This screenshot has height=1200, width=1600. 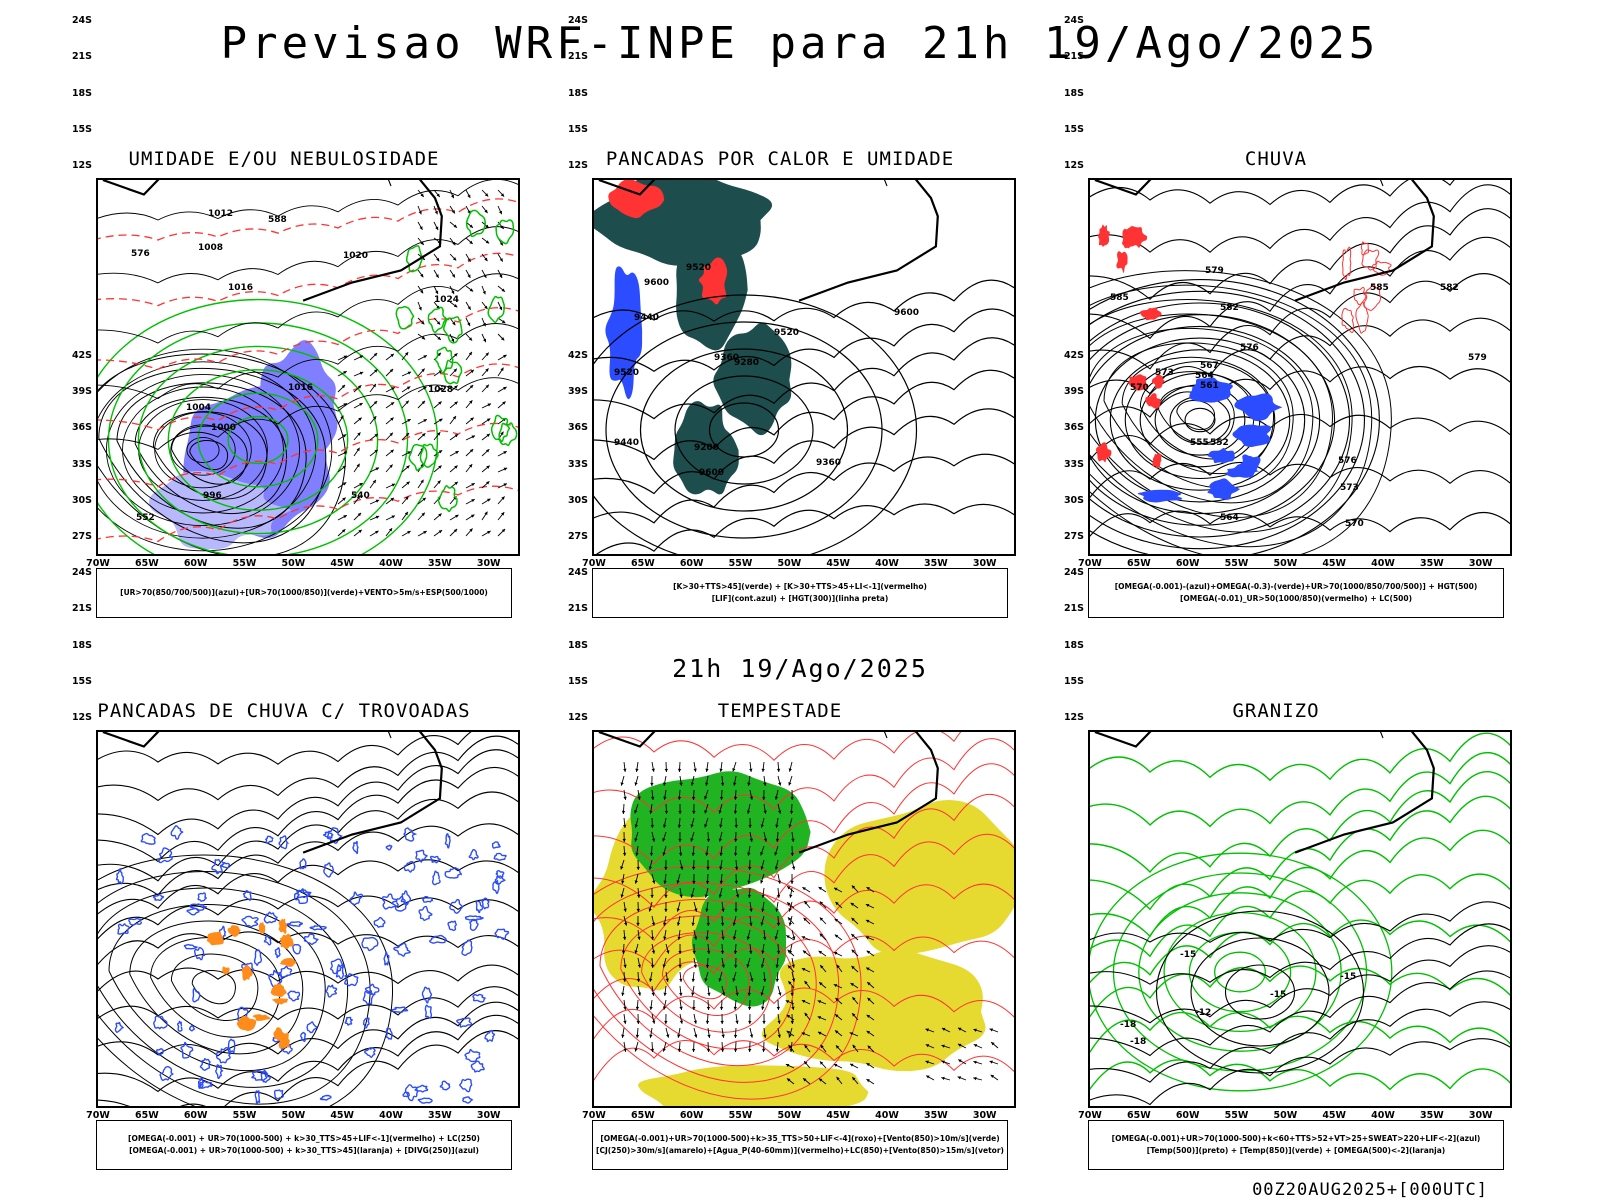 I want to click on latitude-axis: 12S 15S 18S 21S 24S 27S 30S 33S 36S 39S 42S, so click(x=576, y=729).